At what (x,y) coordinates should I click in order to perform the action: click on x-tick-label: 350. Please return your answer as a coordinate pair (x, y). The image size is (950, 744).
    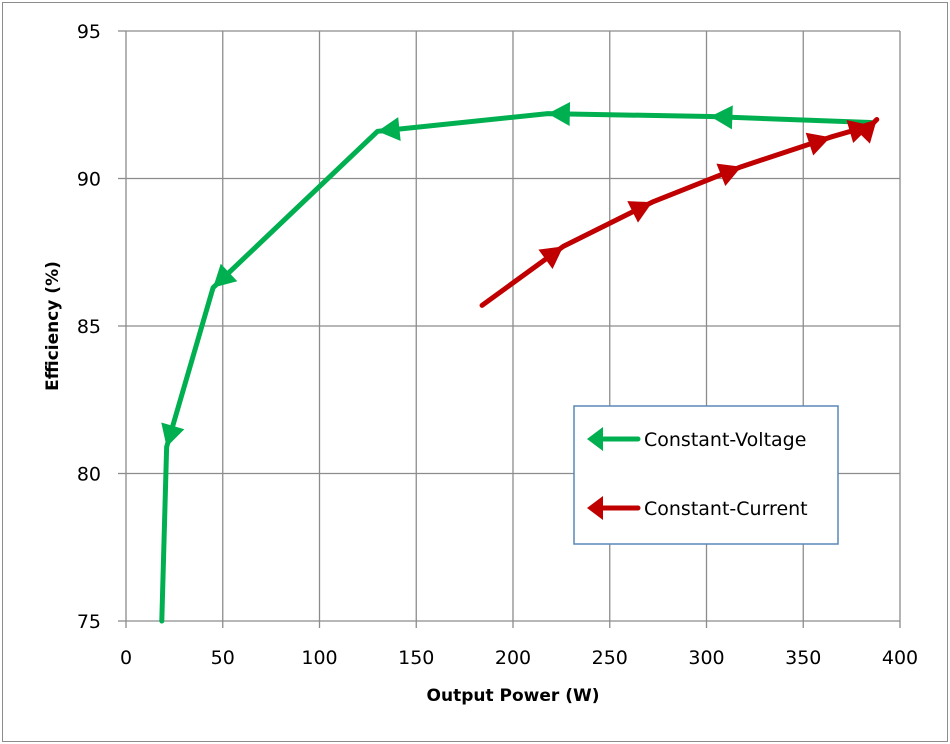
    Looking at the image, I should click on (803, 658).